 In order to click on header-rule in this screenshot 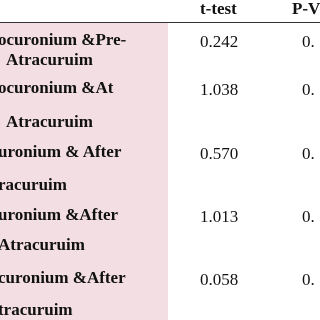, I will do `click(160, 22)`.